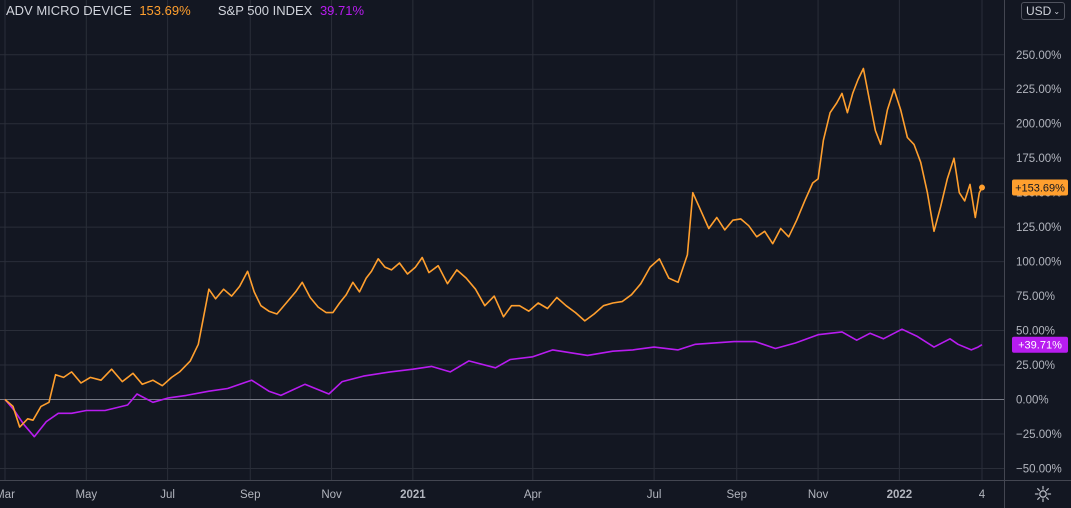 The image size is (1071, 508). I want to click on last-value-text: +39.71%, so click(1040, 346).